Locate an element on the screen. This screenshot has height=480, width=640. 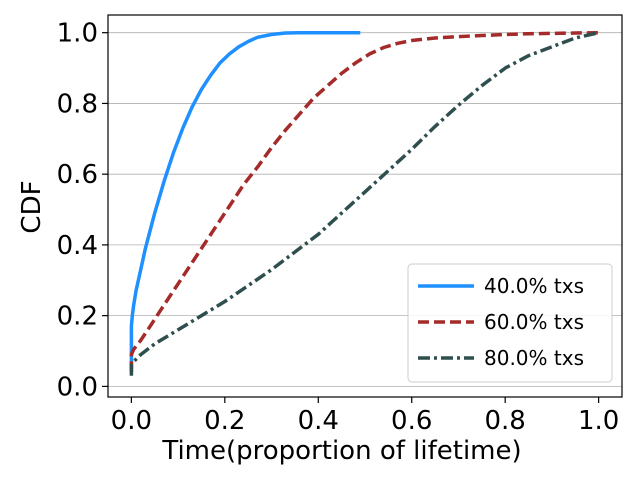
y-tick-label: 0.8 is located at coordinates (77, 104).